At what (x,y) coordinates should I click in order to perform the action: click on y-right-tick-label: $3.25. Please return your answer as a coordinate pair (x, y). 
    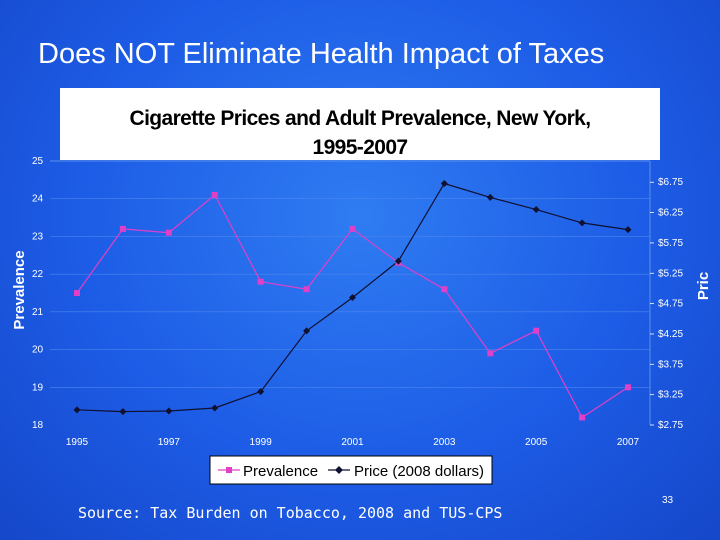
    Looking at the image, I should click on (670, 395).